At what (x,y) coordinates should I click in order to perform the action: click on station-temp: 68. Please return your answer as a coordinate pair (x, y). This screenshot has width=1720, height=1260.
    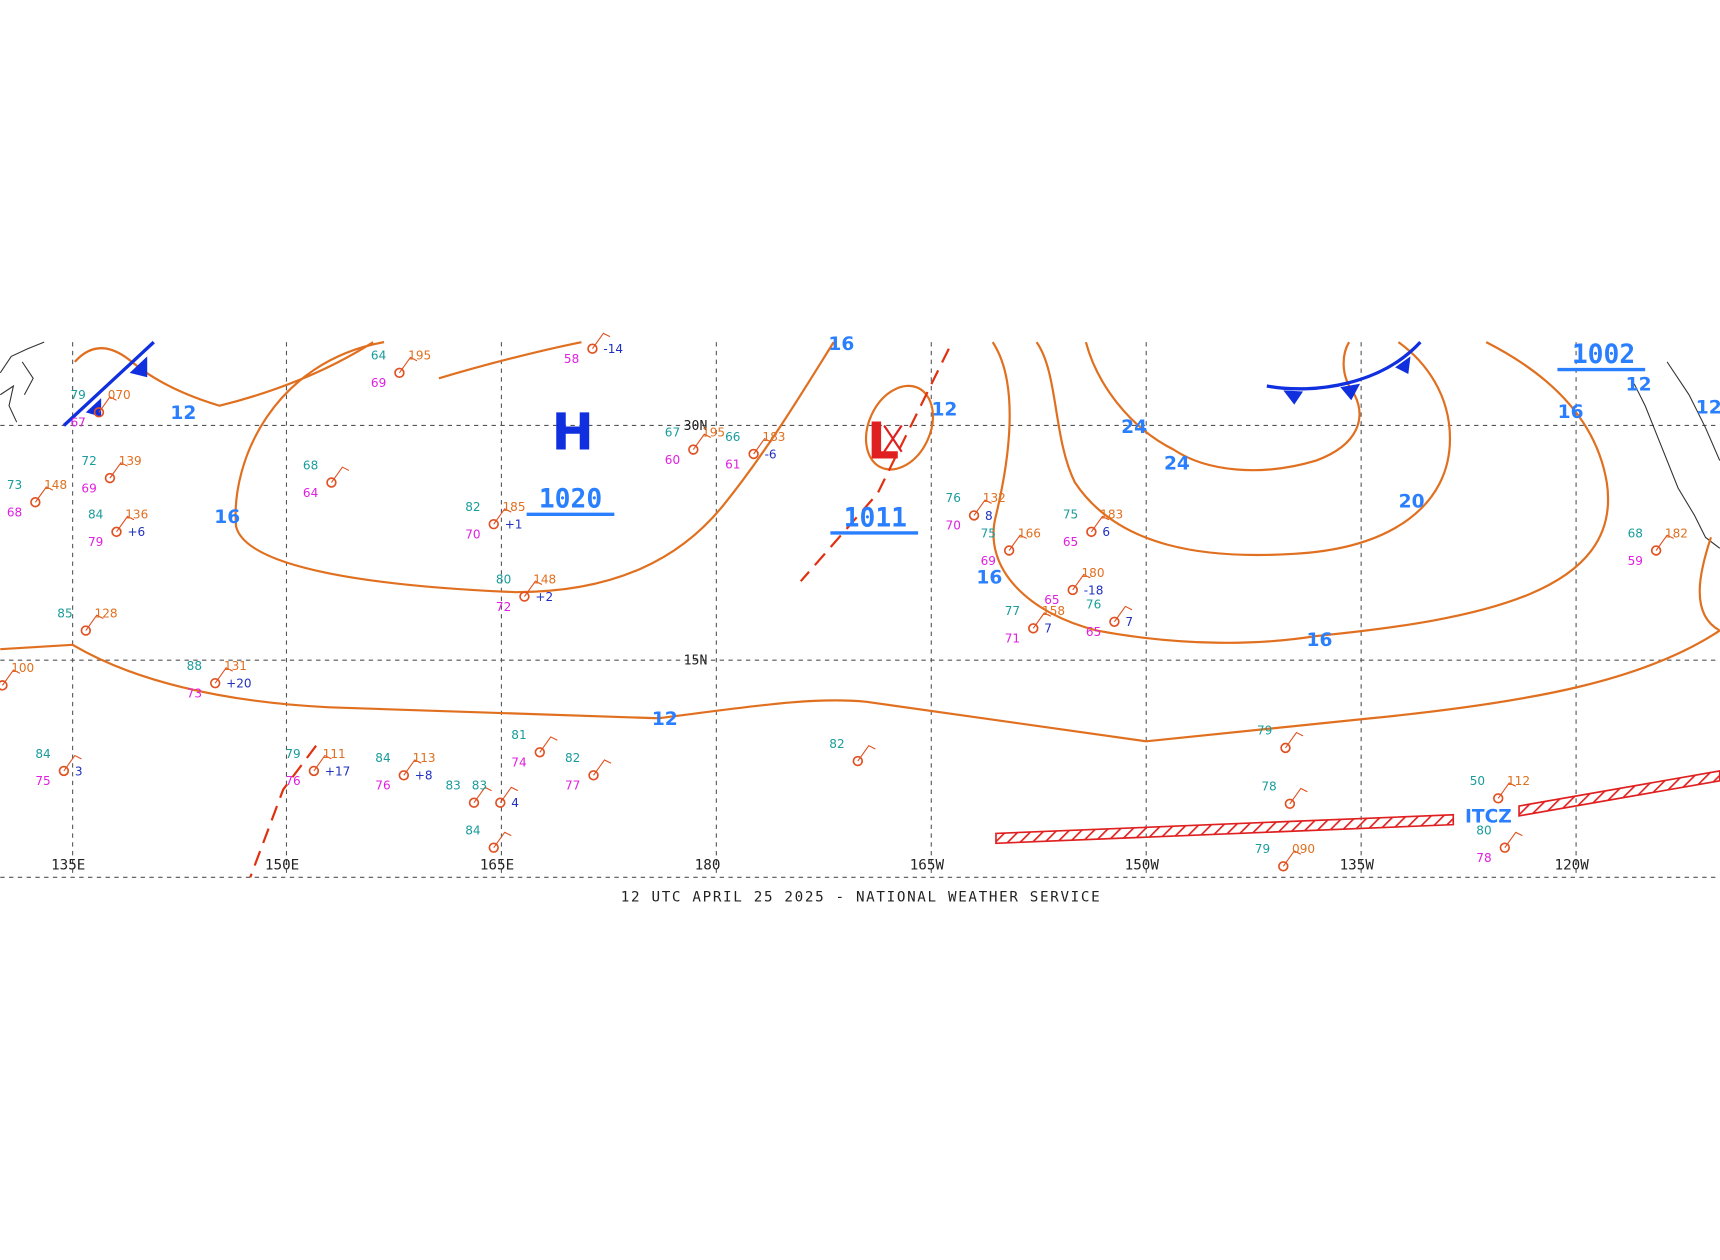
    Looking at the image, I should click on (1635, 533).